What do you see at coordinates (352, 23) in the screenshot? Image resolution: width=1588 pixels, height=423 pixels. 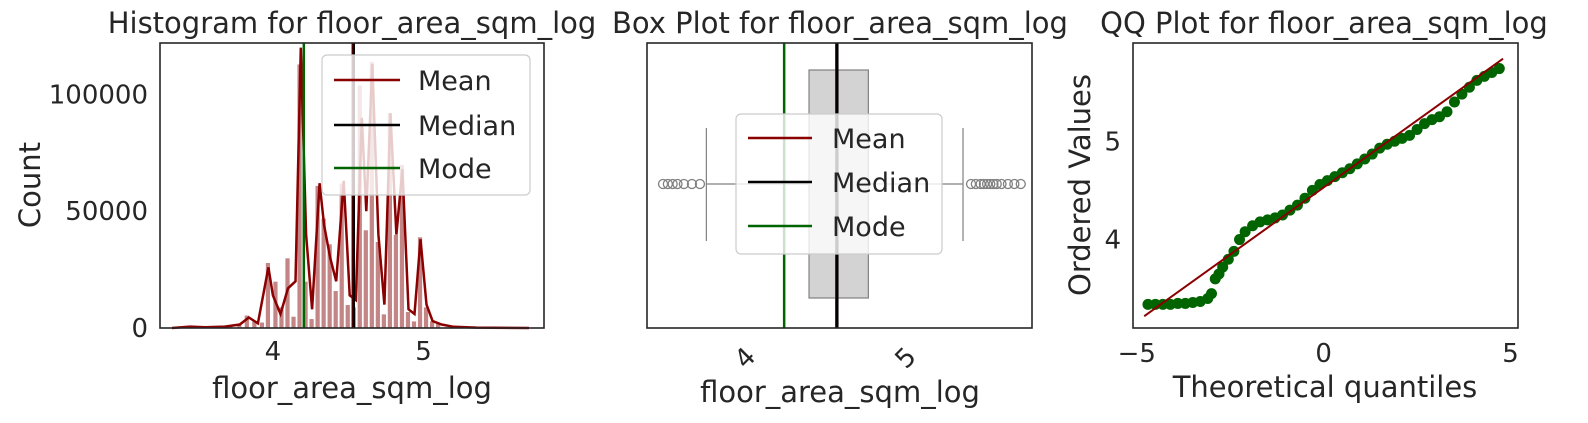 I see `histogram-title: Histogram for floor_area_sqm_log` at bounding box center [352, 23].